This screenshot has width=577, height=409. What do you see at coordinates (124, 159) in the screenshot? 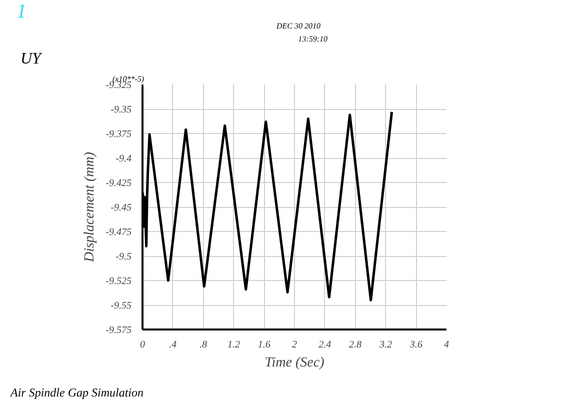
I see `y-tick-label: -9.4` at bounding box center [124, 159].